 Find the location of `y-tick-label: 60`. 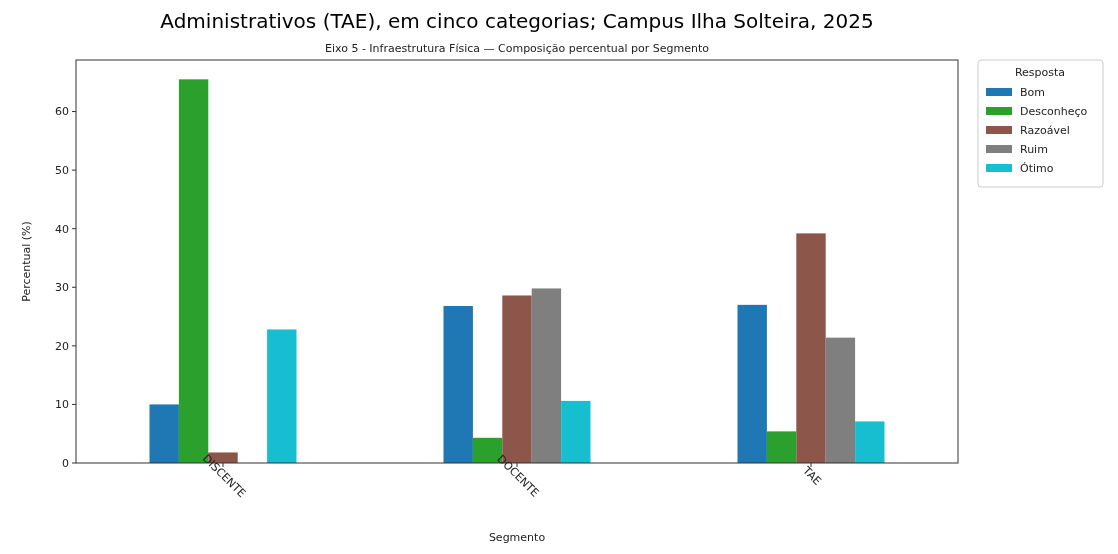

y-tick-label: 60 is located at coordinates (62, 112).